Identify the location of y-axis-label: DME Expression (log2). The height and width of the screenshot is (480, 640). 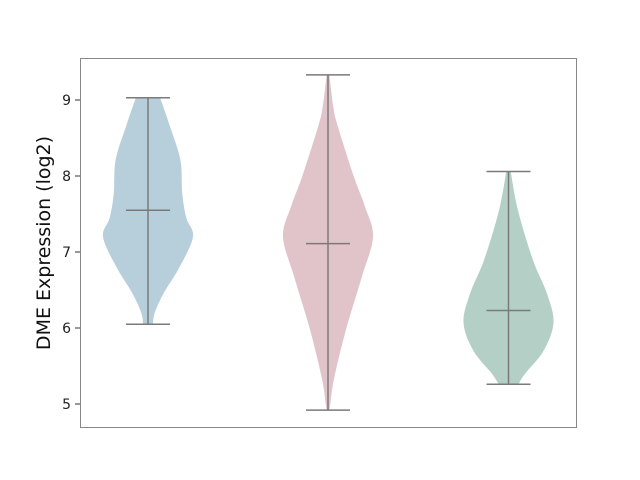
(44, 243).